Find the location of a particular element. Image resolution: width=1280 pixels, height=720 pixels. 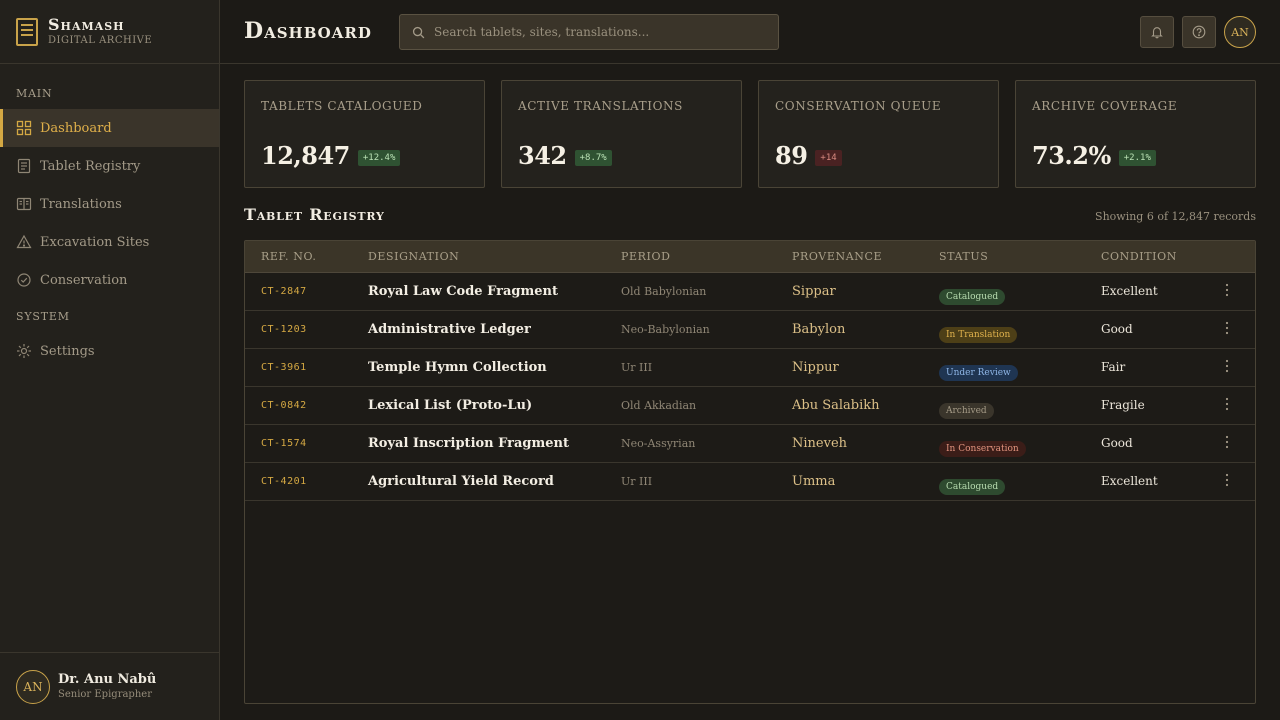

cell-period: Neo-Assyrian is located at coordinates (658, 443).